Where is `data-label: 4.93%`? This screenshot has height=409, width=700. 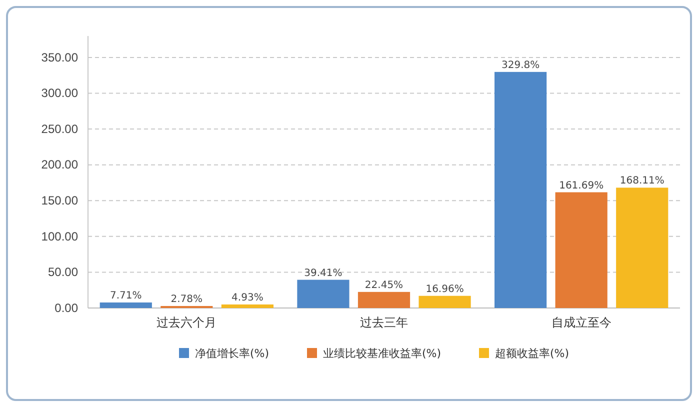
data-label: 4.93% is located at coordinates (248, 298).